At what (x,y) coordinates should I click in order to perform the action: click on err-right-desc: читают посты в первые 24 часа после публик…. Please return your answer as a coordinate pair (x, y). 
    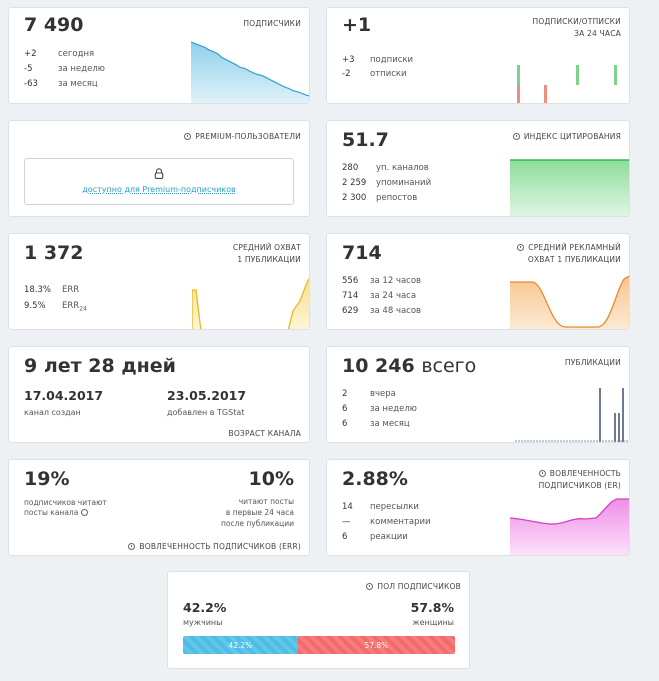
    Looking at the image, I should click on (257, 512).